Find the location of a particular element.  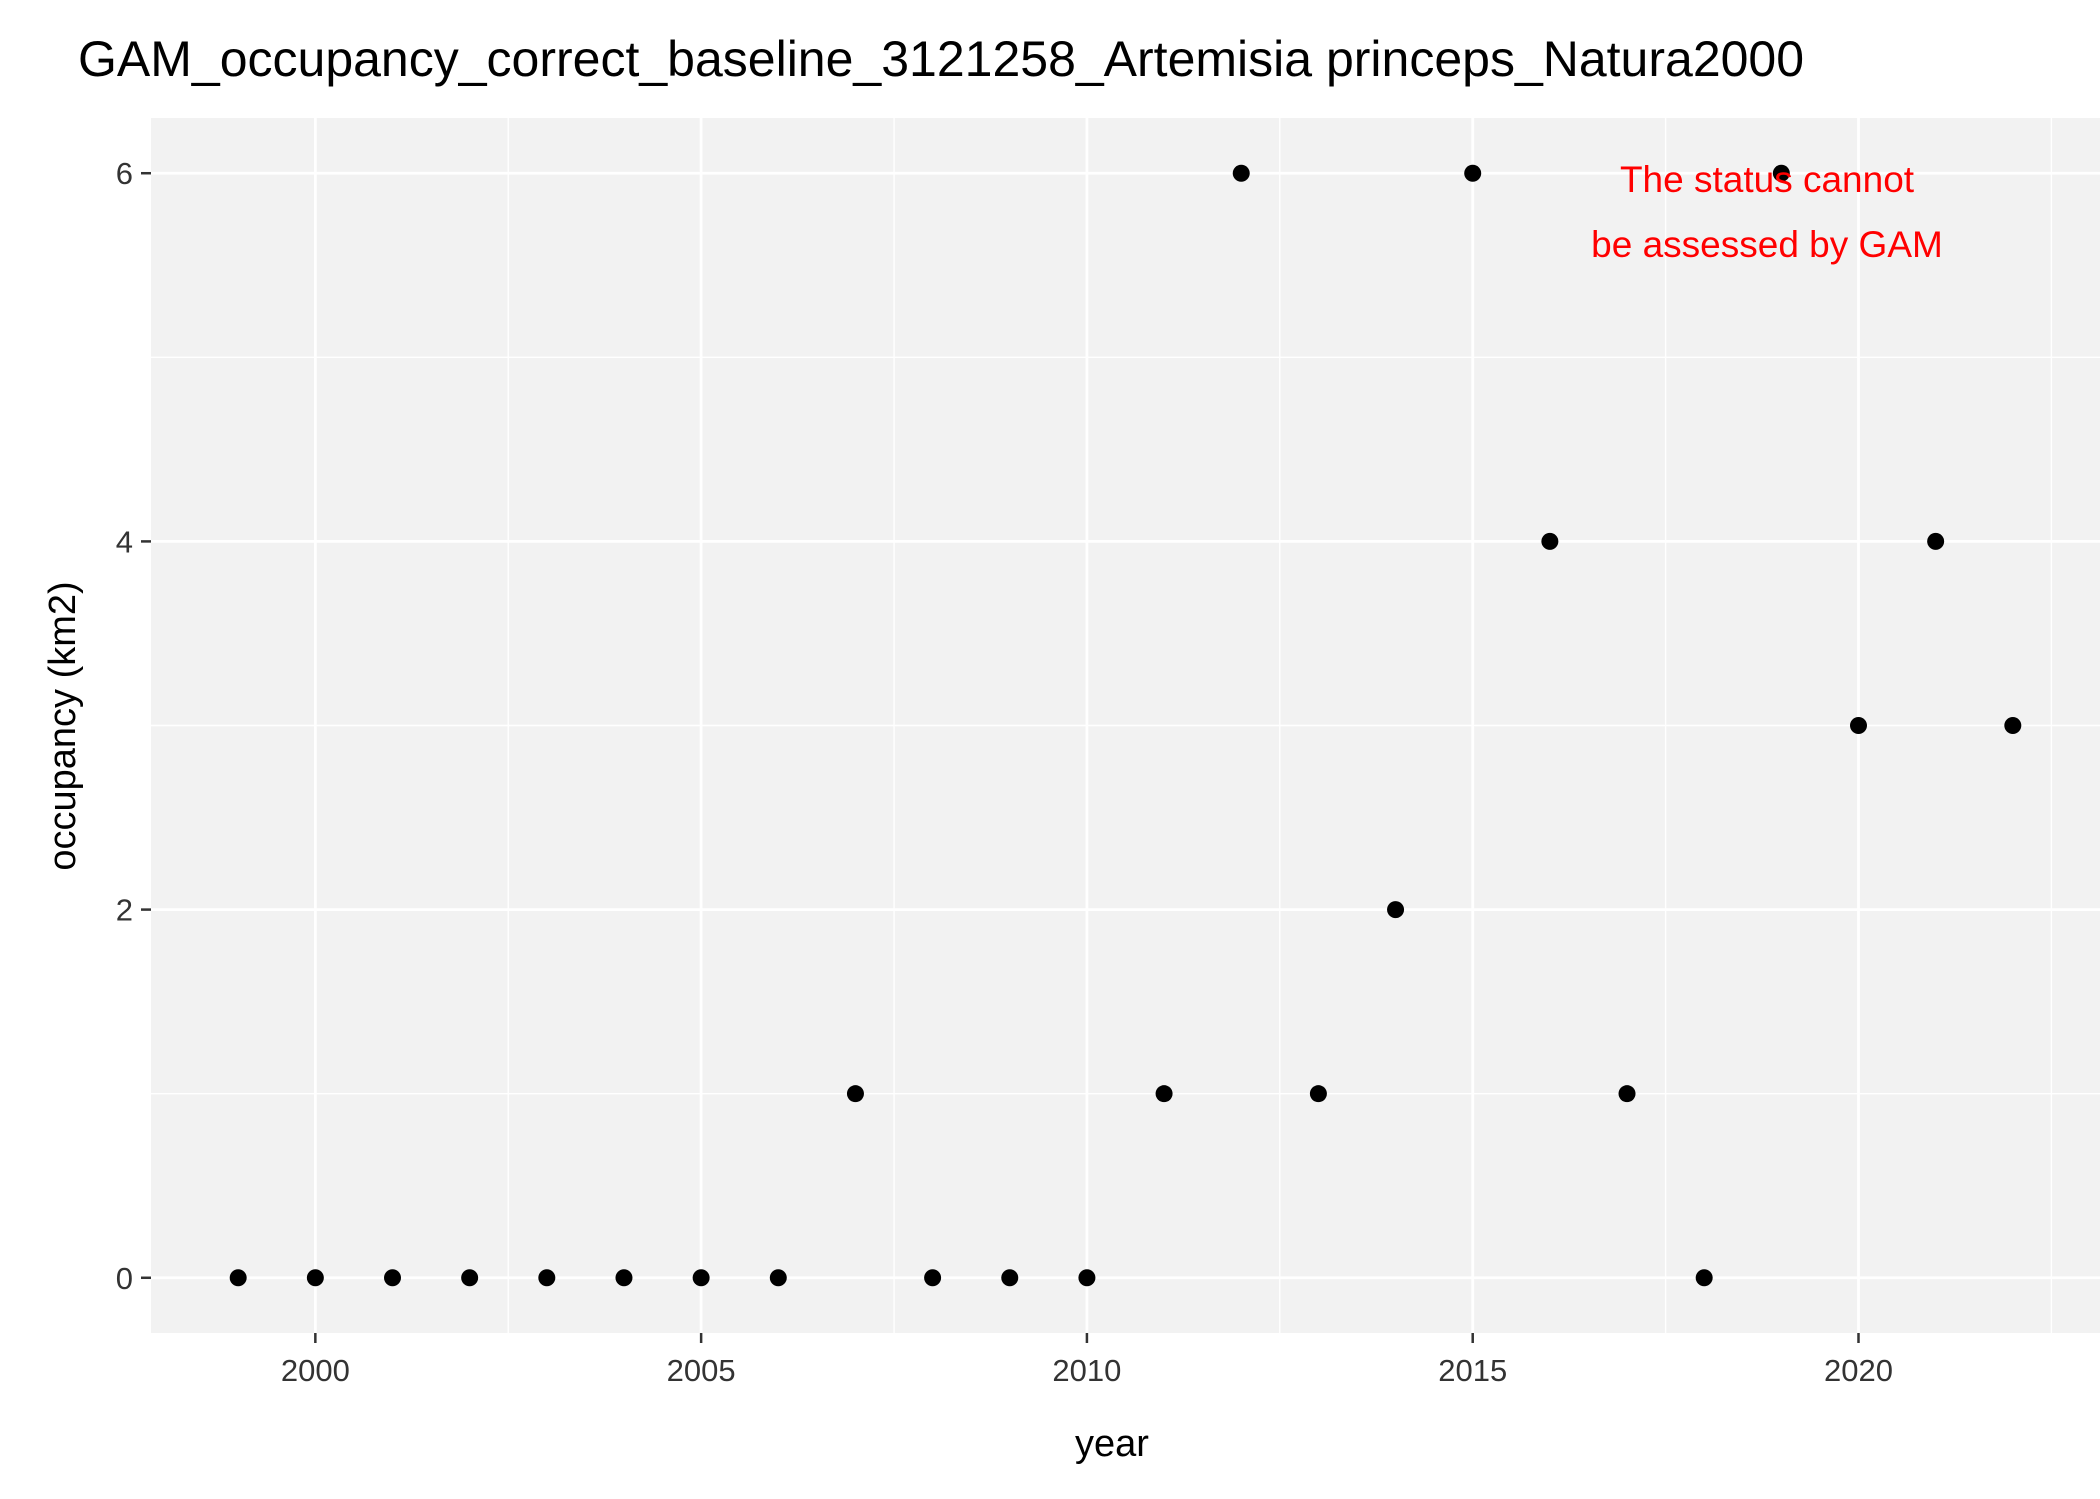

x-tick-label: 2010 is located at coordinates (1086, 1370).